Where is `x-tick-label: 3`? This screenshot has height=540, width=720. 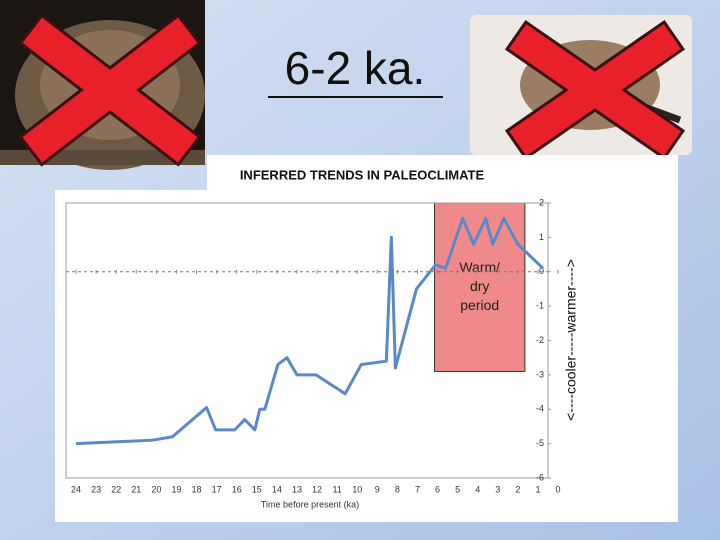
x-tick-label: 3 is located at coordinates (497, 489).